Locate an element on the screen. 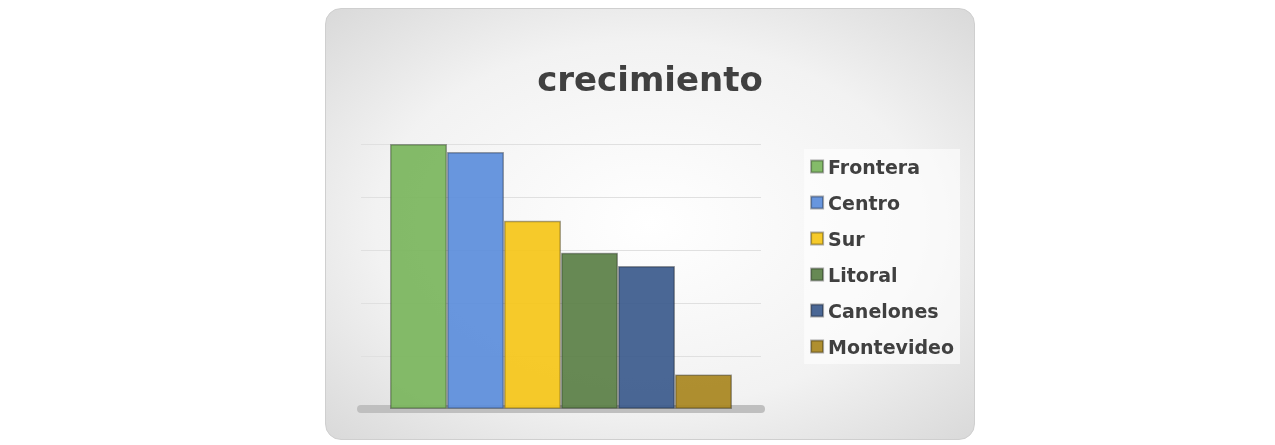 This screenshot has width=1275, height=445. legend-label: Frontera is located at coordinates (874, 166).